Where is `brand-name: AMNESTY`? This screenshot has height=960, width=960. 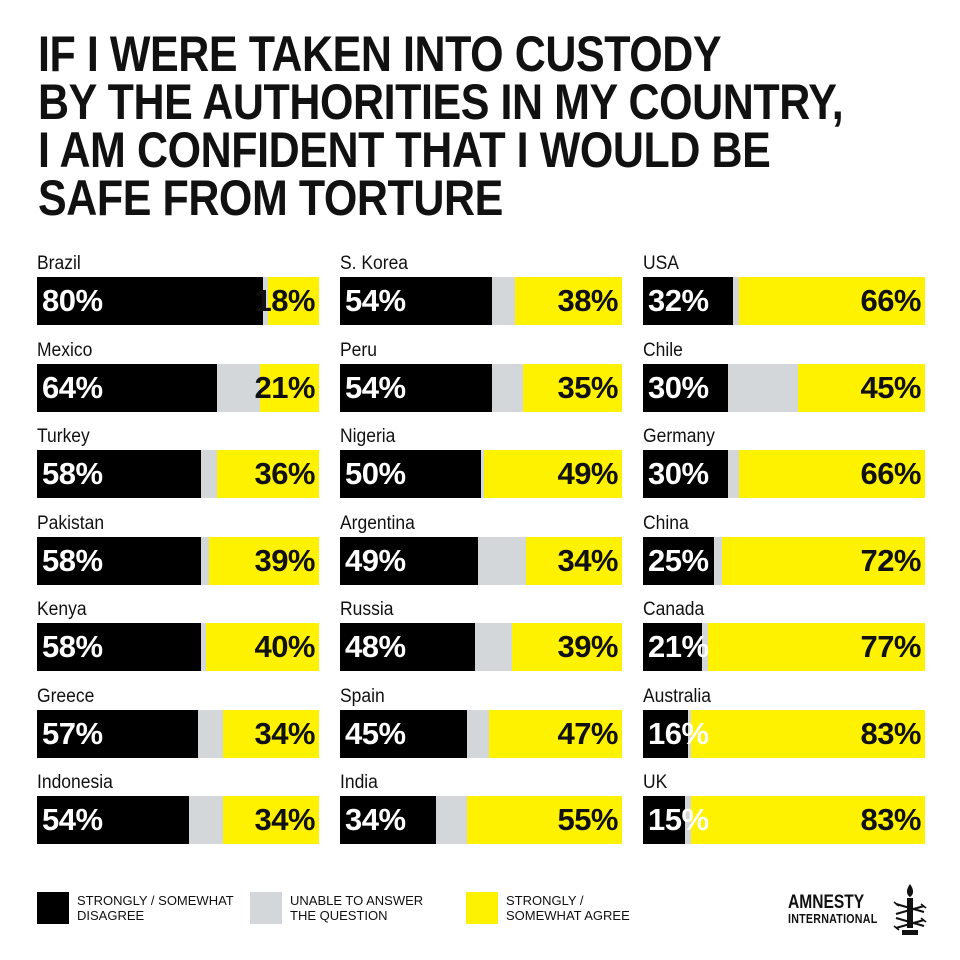 brand-name: AMNESTY is located at coordinates (826, 902).